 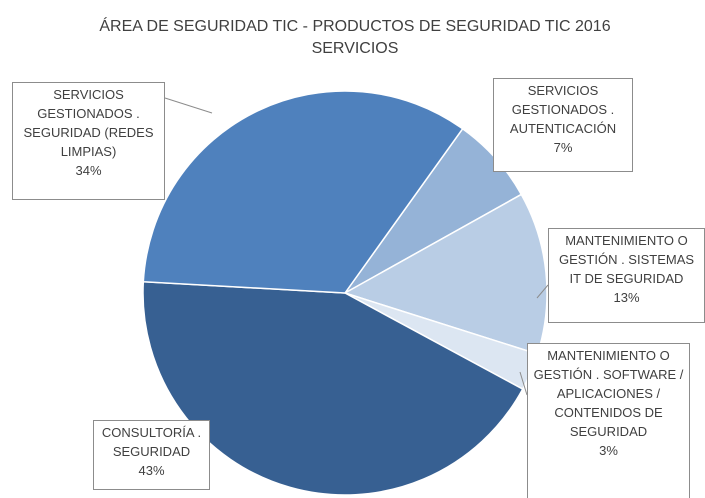 I want to click on label-value: 3%, so click(x=608, y=450).